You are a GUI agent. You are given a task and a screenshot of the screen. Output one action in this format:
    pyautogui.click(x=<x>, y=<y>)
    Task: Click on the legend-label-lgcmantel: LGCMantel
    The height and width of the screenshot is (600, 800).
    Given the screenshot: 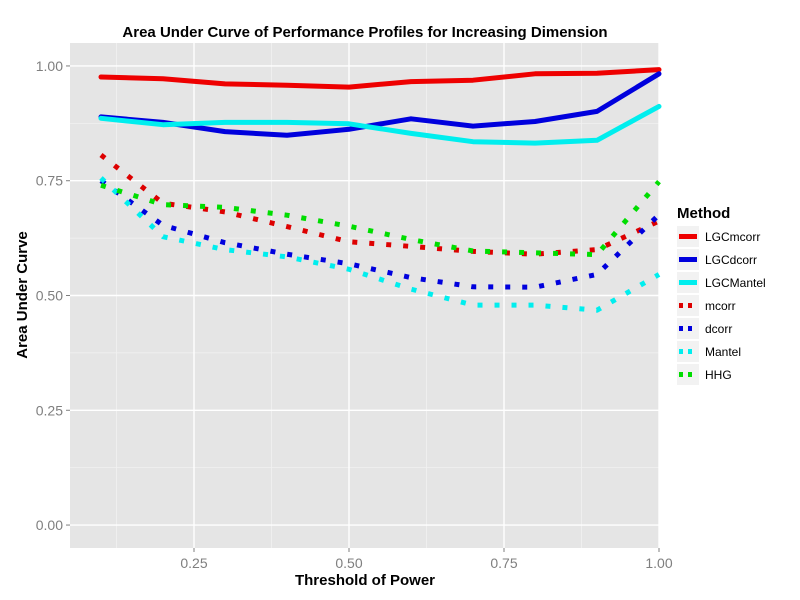 What is the action you would take?
    pyautogui.click(x=735, y=283)
    